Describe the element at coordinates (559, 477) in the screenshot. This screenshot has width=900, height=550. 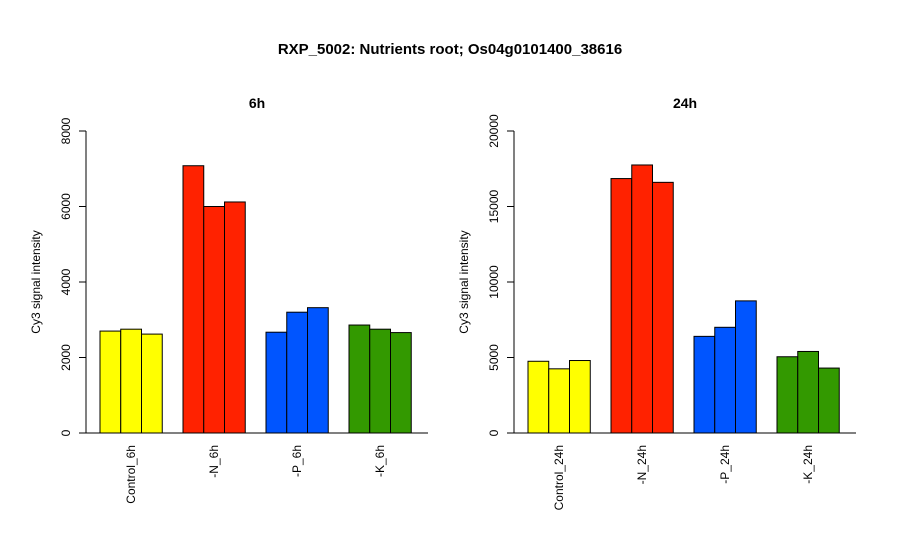
I see `x-category-label: Control_24h` at that location.